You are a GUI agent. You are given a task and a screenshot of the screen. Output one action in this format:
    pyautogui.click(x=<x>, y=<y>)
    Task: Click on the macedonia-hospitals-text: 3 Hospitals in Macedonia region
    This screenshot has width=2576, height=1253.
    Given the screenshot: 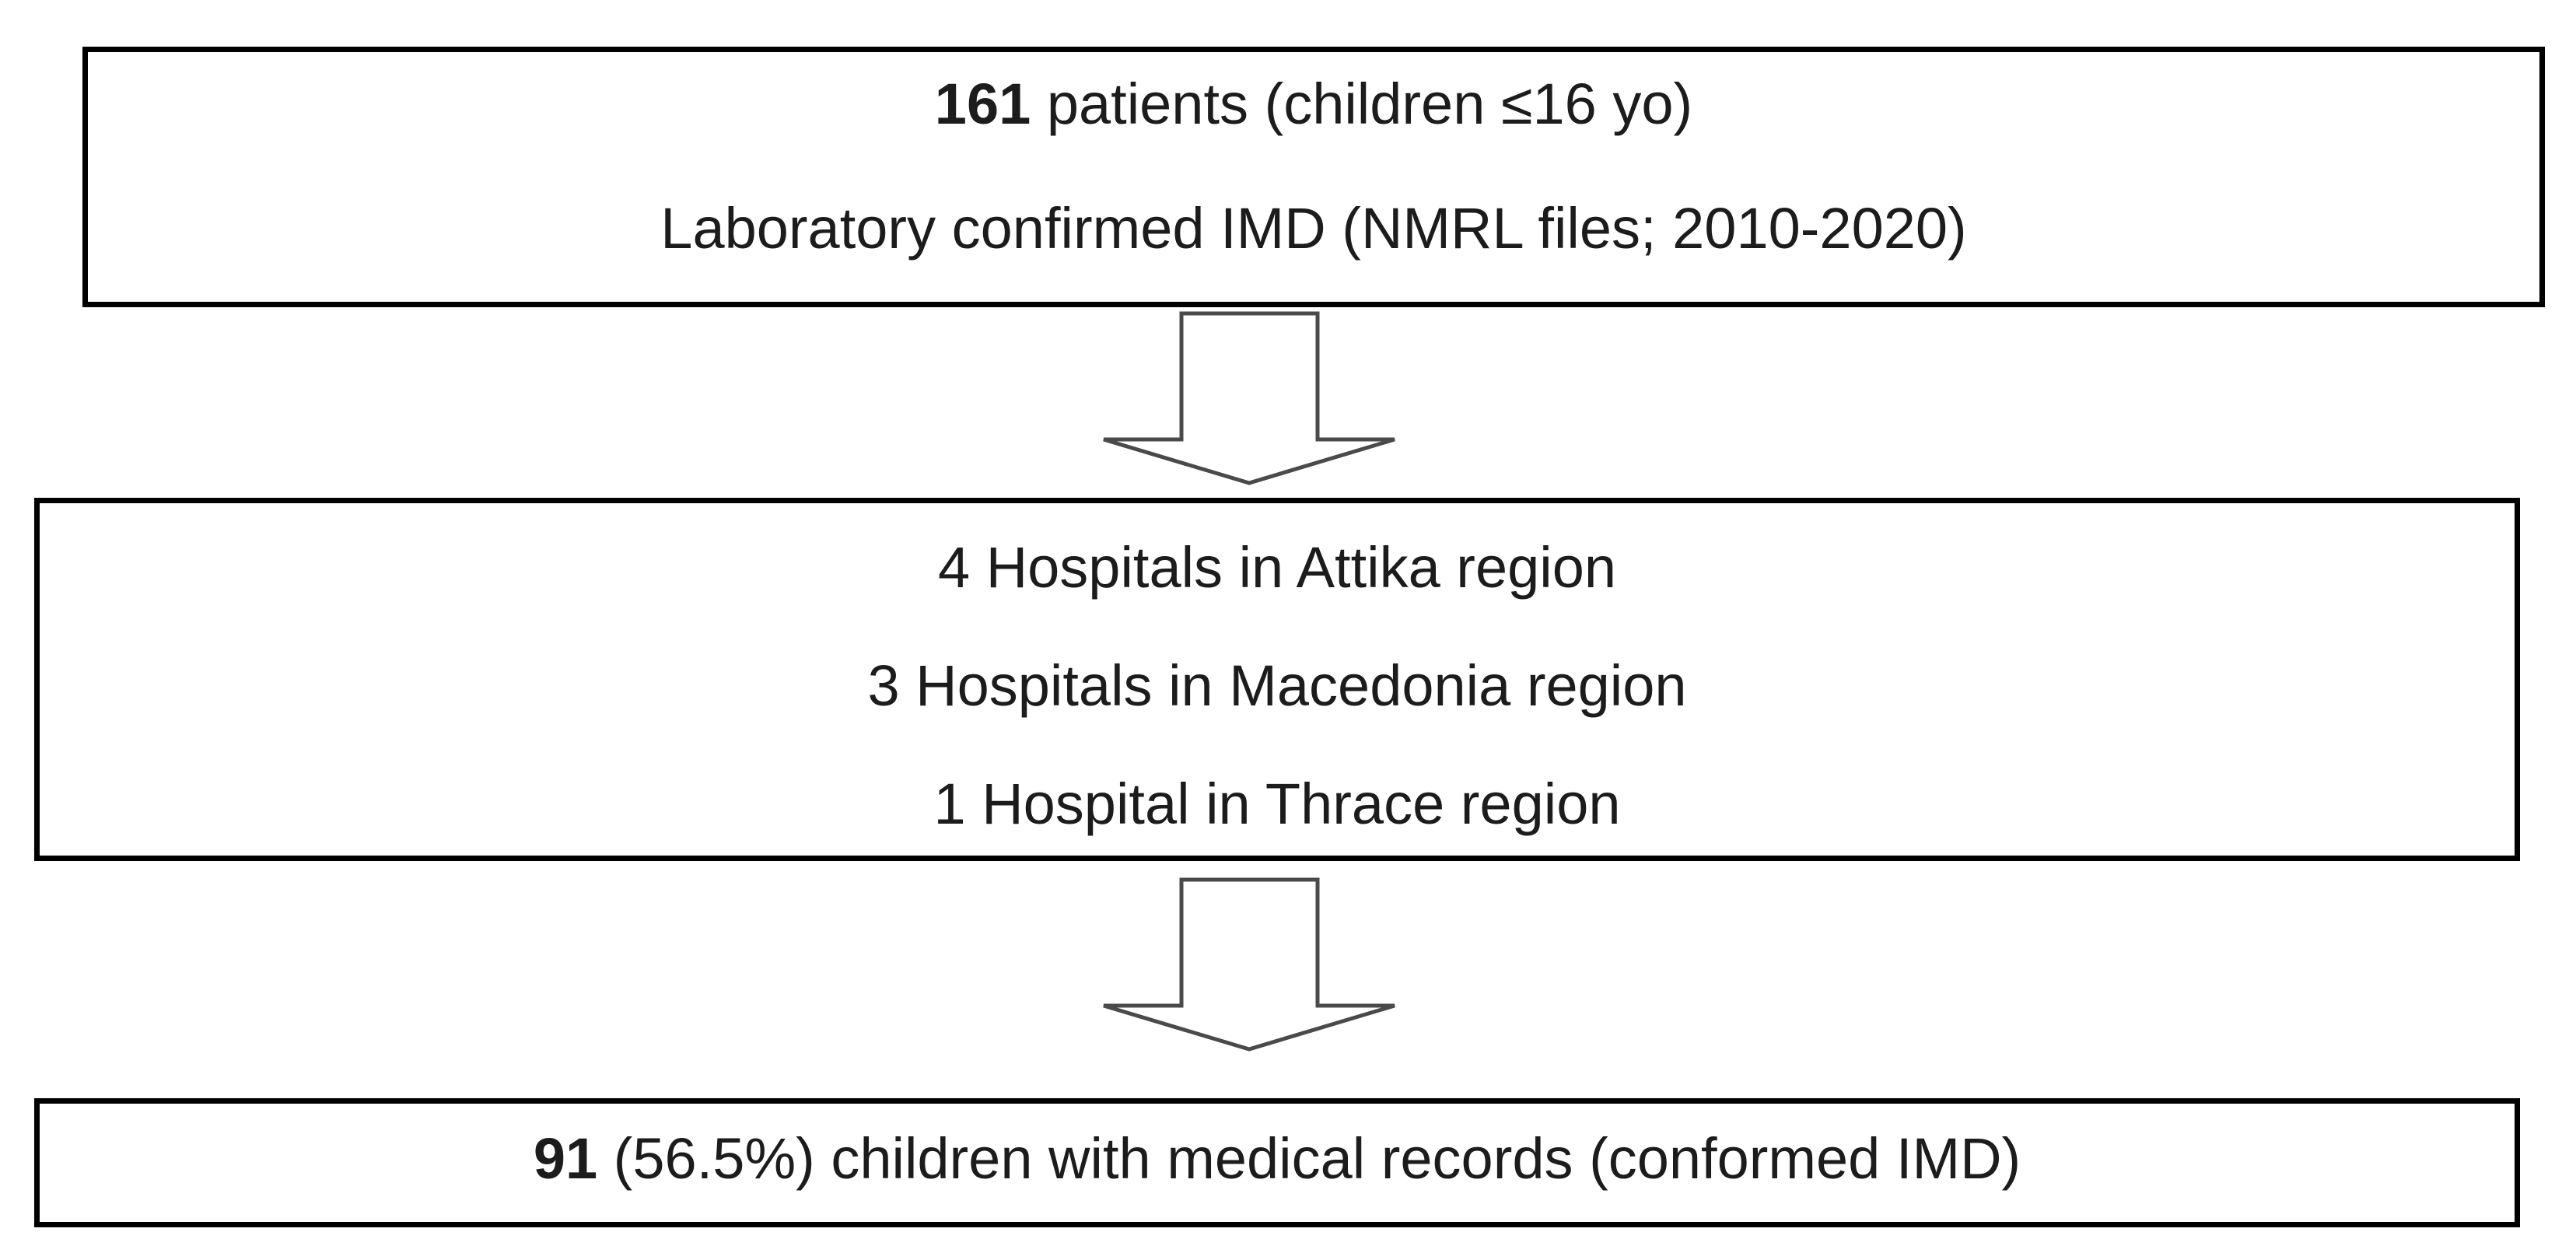 What is the action you would take?
    pyautogui.click(x=1277, y=685)
    